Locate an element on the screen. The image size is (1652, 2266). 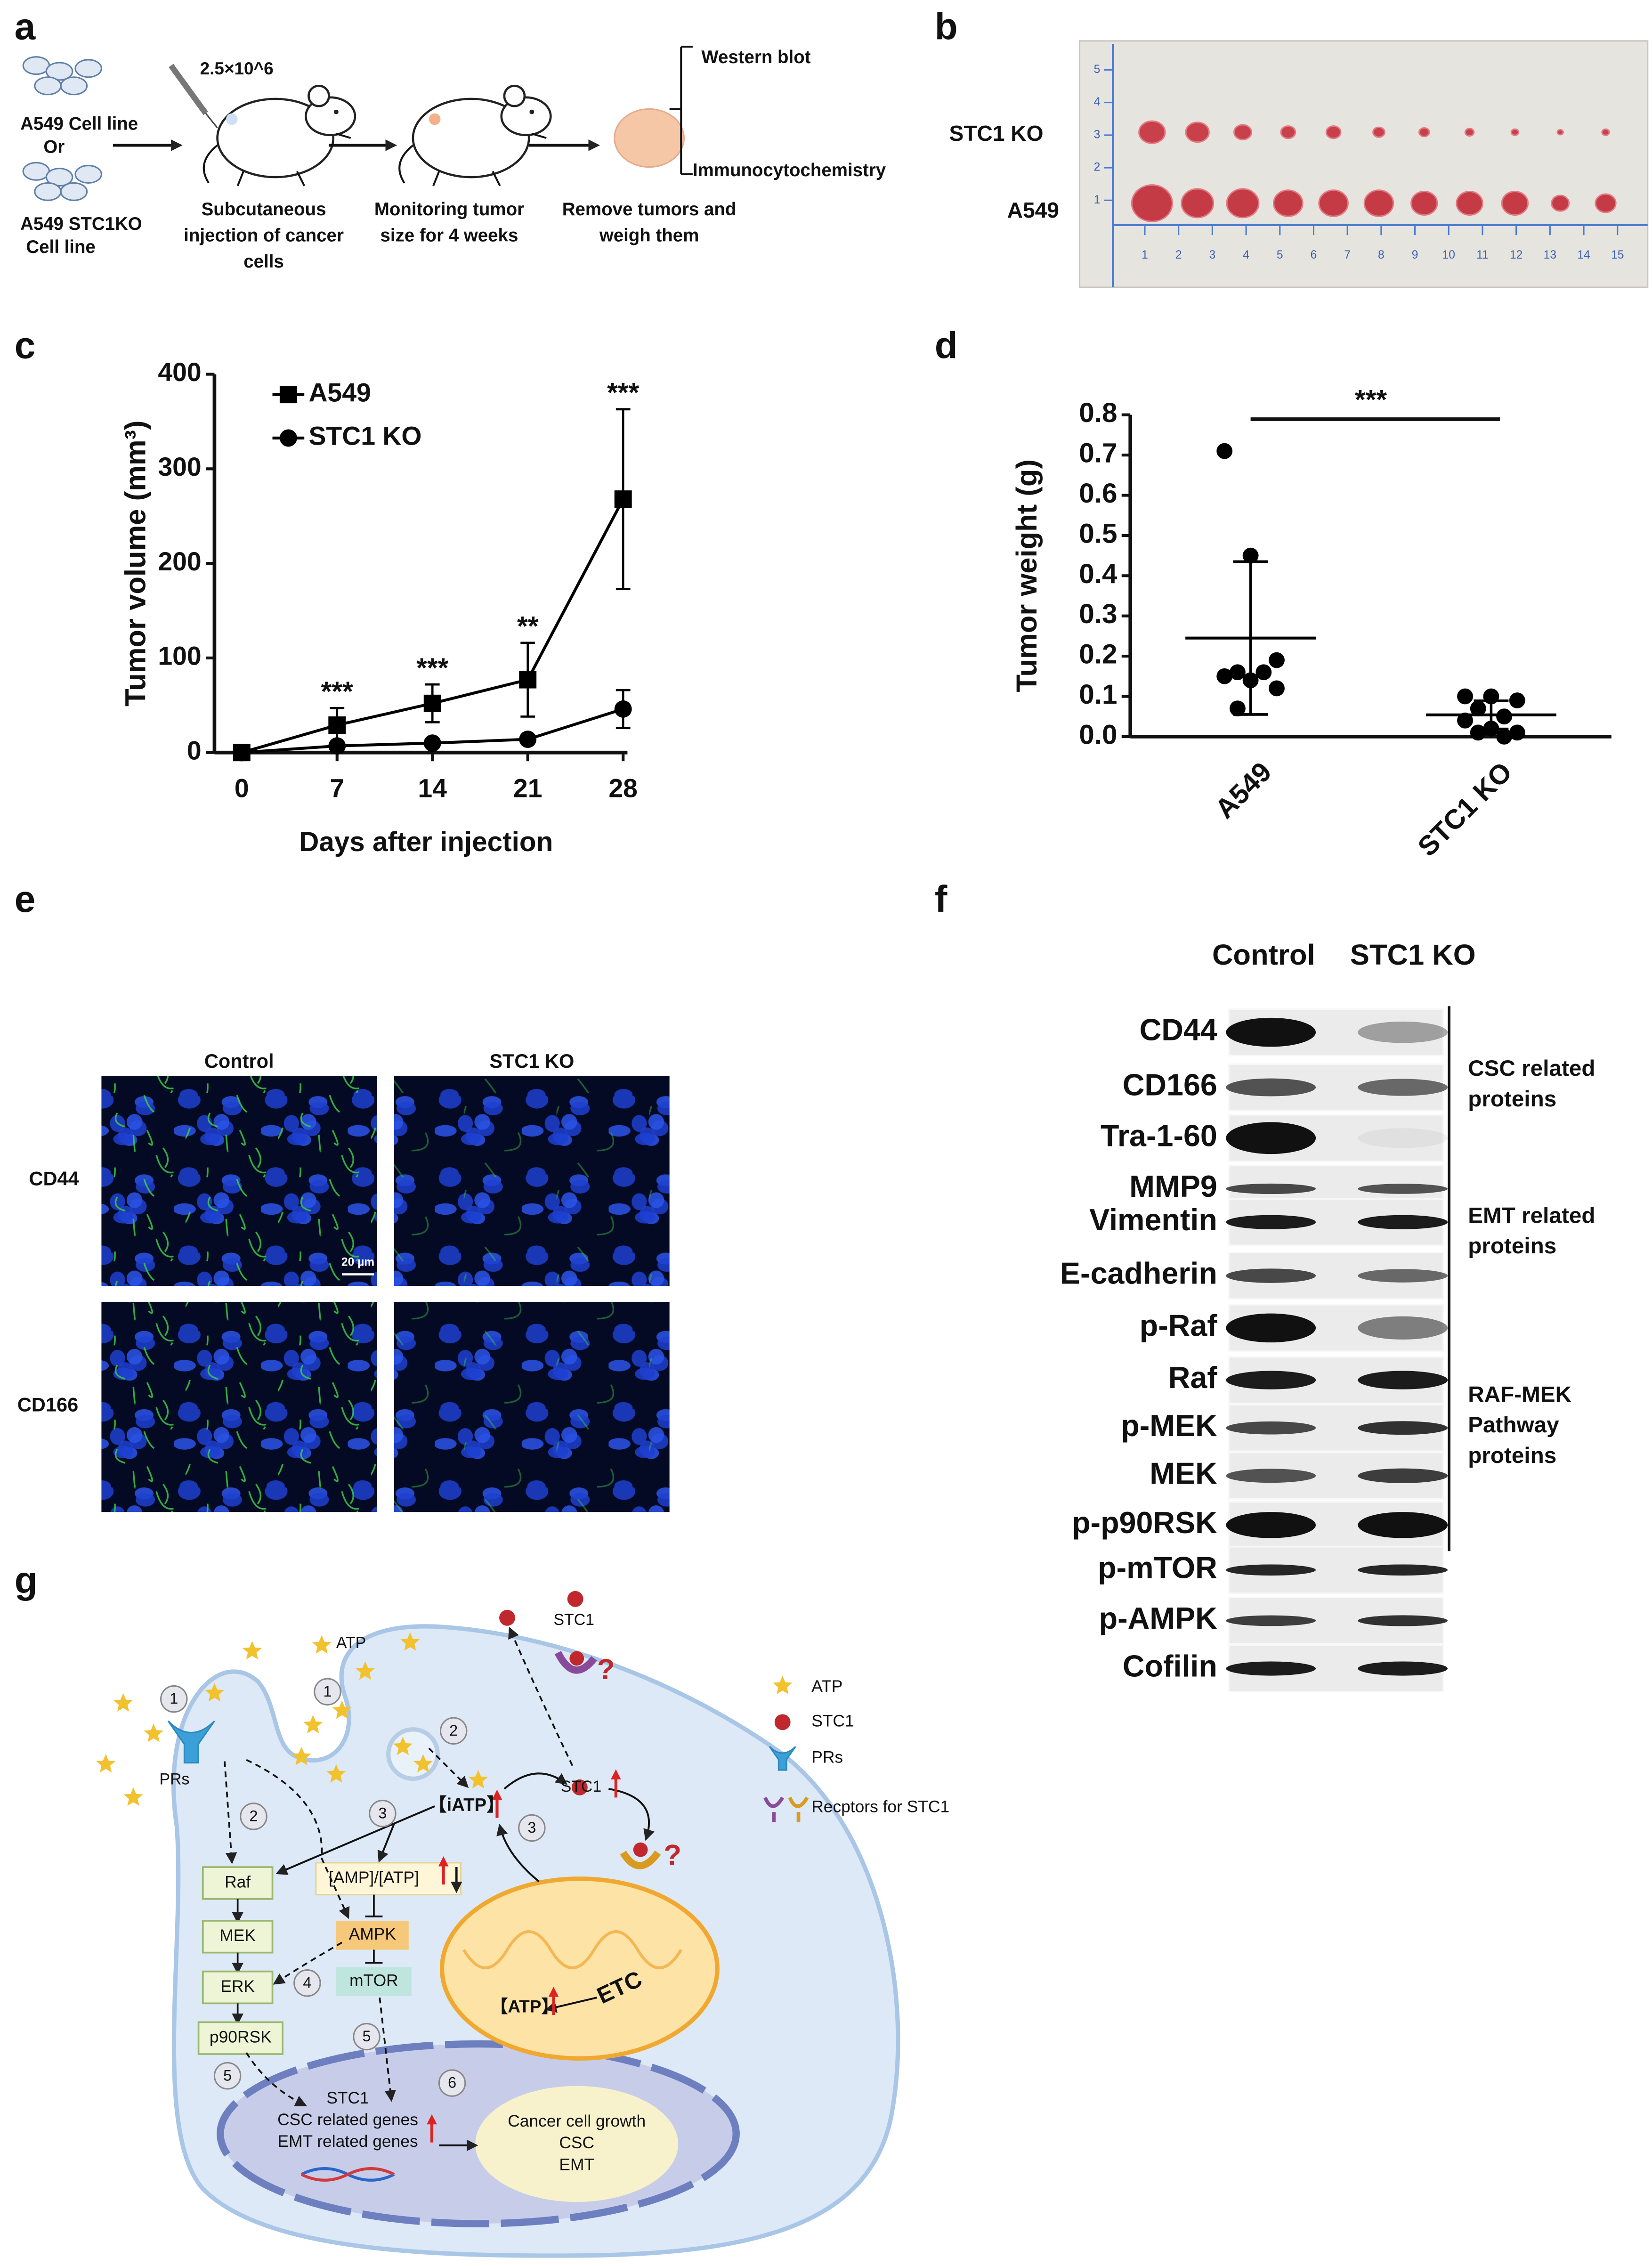
y-tick-label: 0.1 is located at coordinates (1098, 694).